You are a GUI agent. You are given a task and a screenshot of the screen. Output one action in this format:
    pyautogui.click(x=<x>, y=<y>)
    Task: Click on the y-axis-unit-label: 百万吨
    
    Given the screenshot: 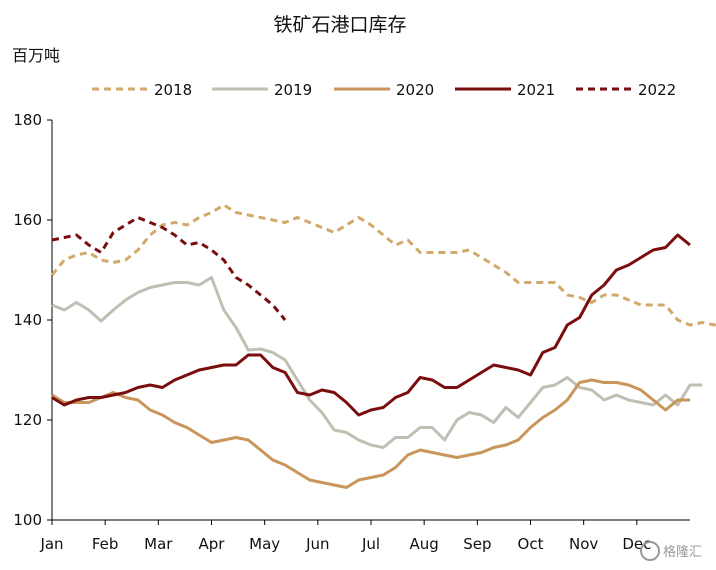 What is the action you would take?
    pyautogui.click(x=36, y=55)
    